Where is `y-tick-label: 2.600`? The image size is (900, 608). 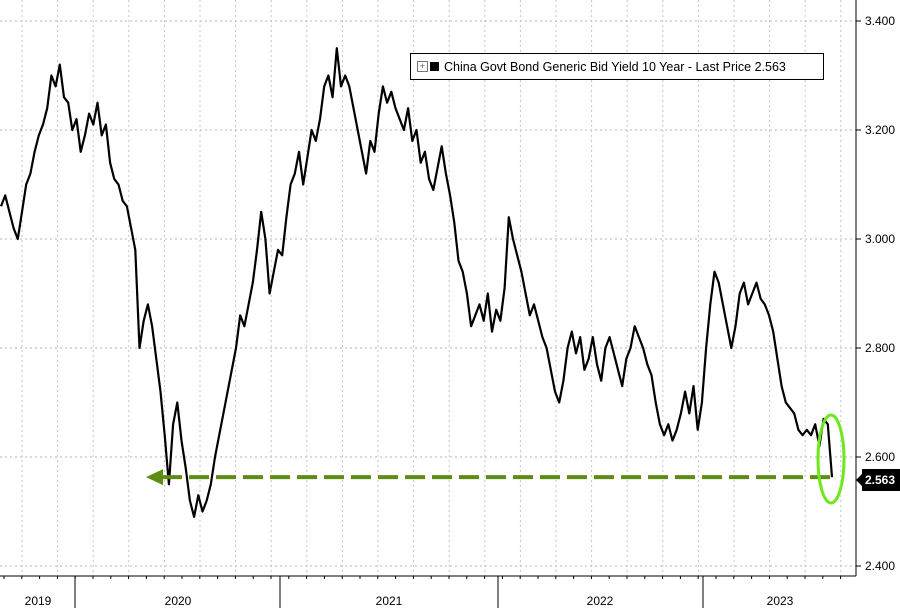 y-tick-label: 2.600 is located at coordinates (880, 457).